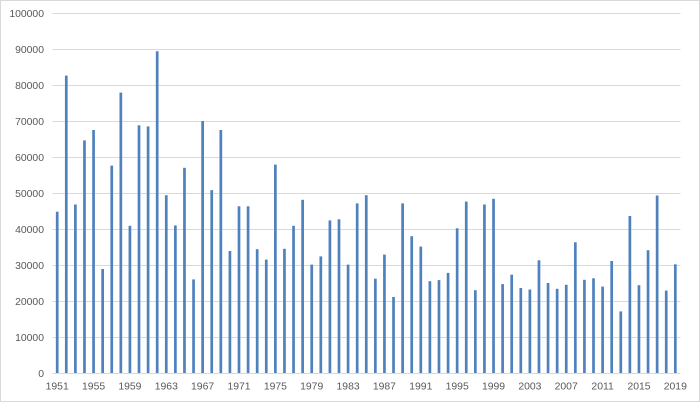  I want to click on svg-text: 40000, so click(29, 230).